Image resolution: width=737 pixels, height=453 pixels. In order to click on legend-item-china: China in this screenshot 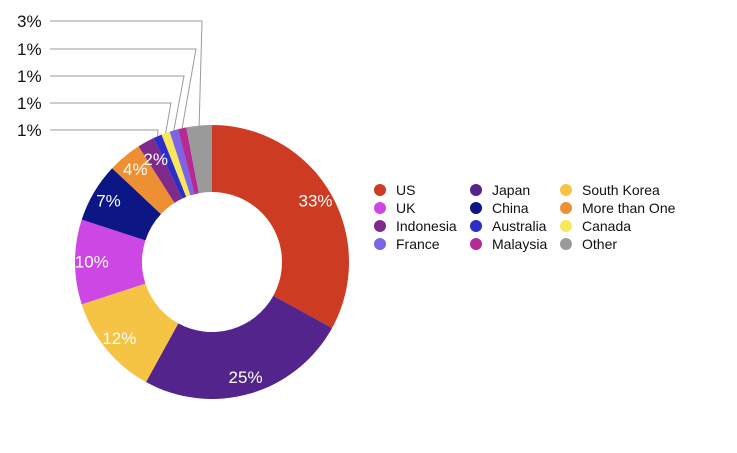, I will do `click(515, 207)`.